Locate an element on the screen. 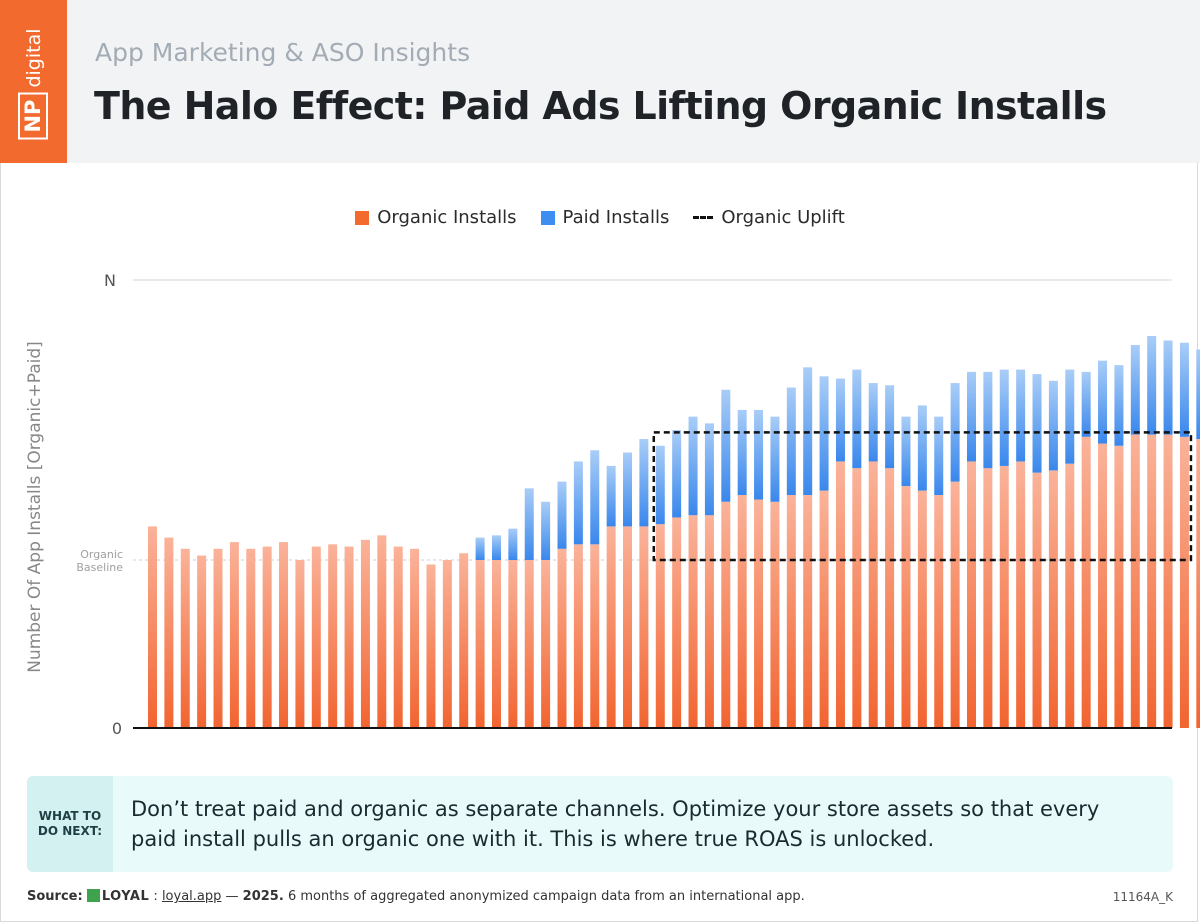 The image size is (1200, 924). organic-uplift-box is located at coordinates (922, 496).